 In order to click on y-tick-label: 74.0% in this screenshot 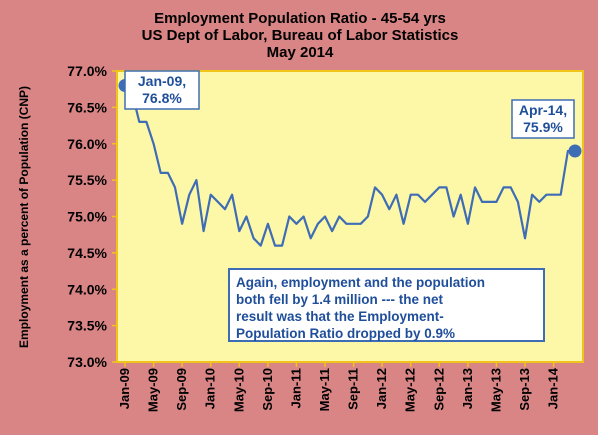, I will do `click(87, 289)`.